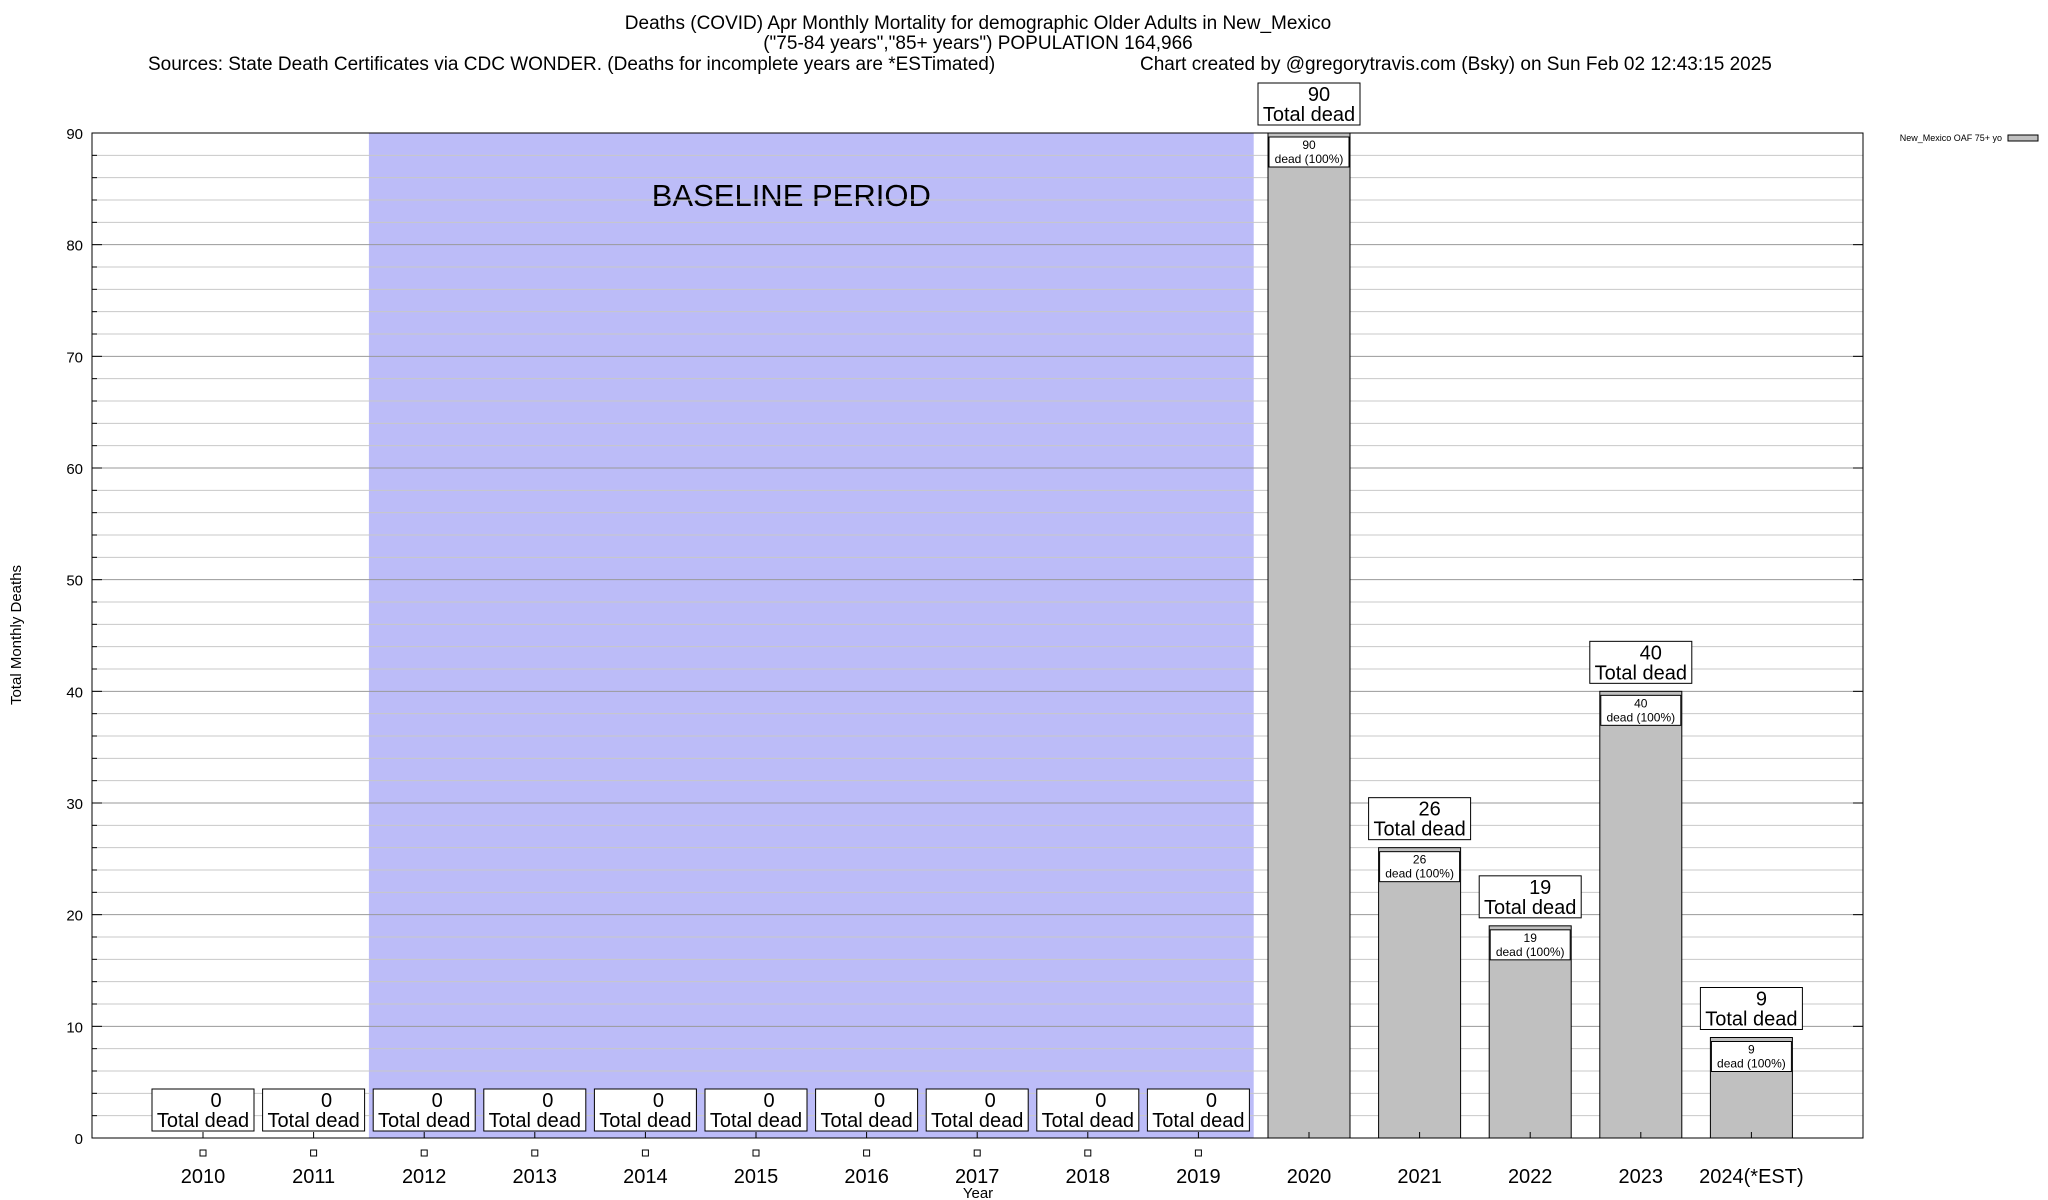  What do you see at coordinates (2023, 138) in the screenshot?
I see `legend-swatch` at bounding box center [2023, 138].